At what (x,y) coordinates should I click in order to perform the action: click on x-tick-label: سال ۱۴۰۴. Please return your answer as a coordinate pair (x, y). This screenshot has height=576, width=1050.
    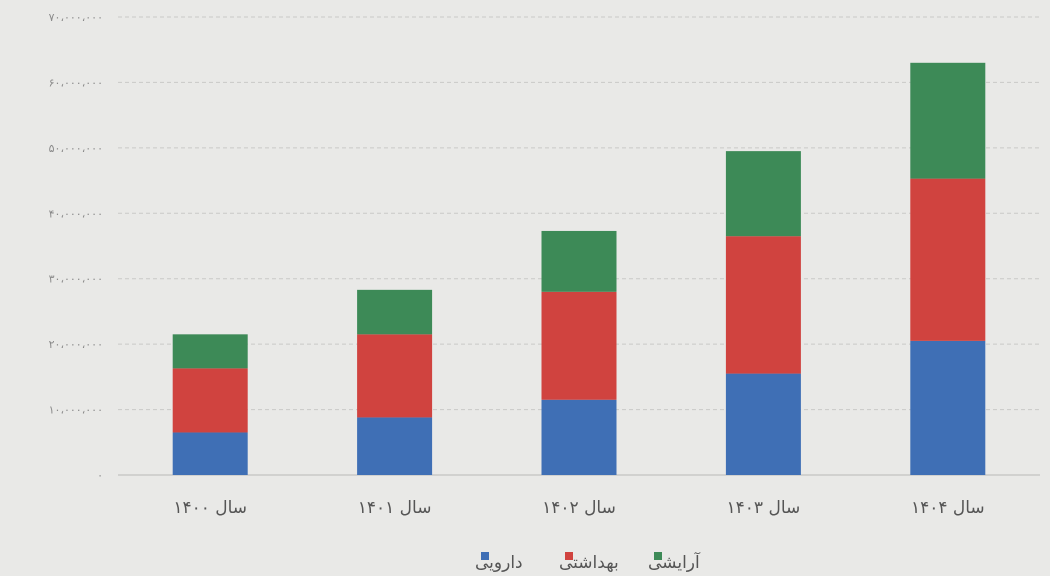
    Looking at the image, I should click on (948, 508).